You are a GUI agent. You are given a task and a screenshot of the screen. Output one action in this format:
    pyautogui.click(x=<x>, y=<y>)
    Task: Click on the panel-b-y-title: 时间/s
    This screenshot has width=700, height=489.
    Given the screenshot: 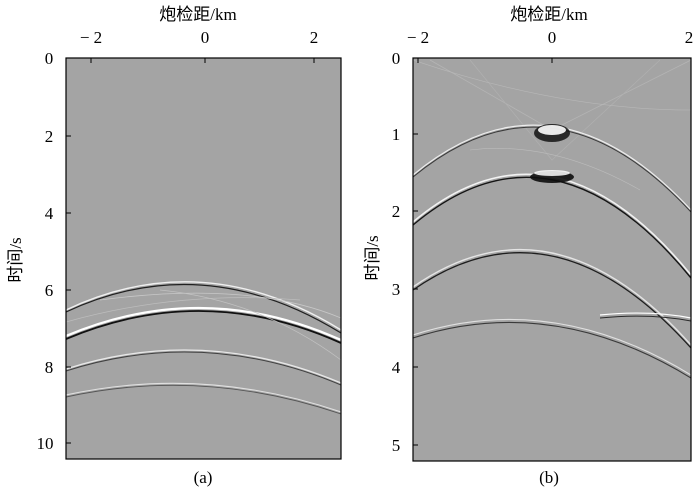 What is the action you would take?
    pyautogui.click(x=372, y=257)
    